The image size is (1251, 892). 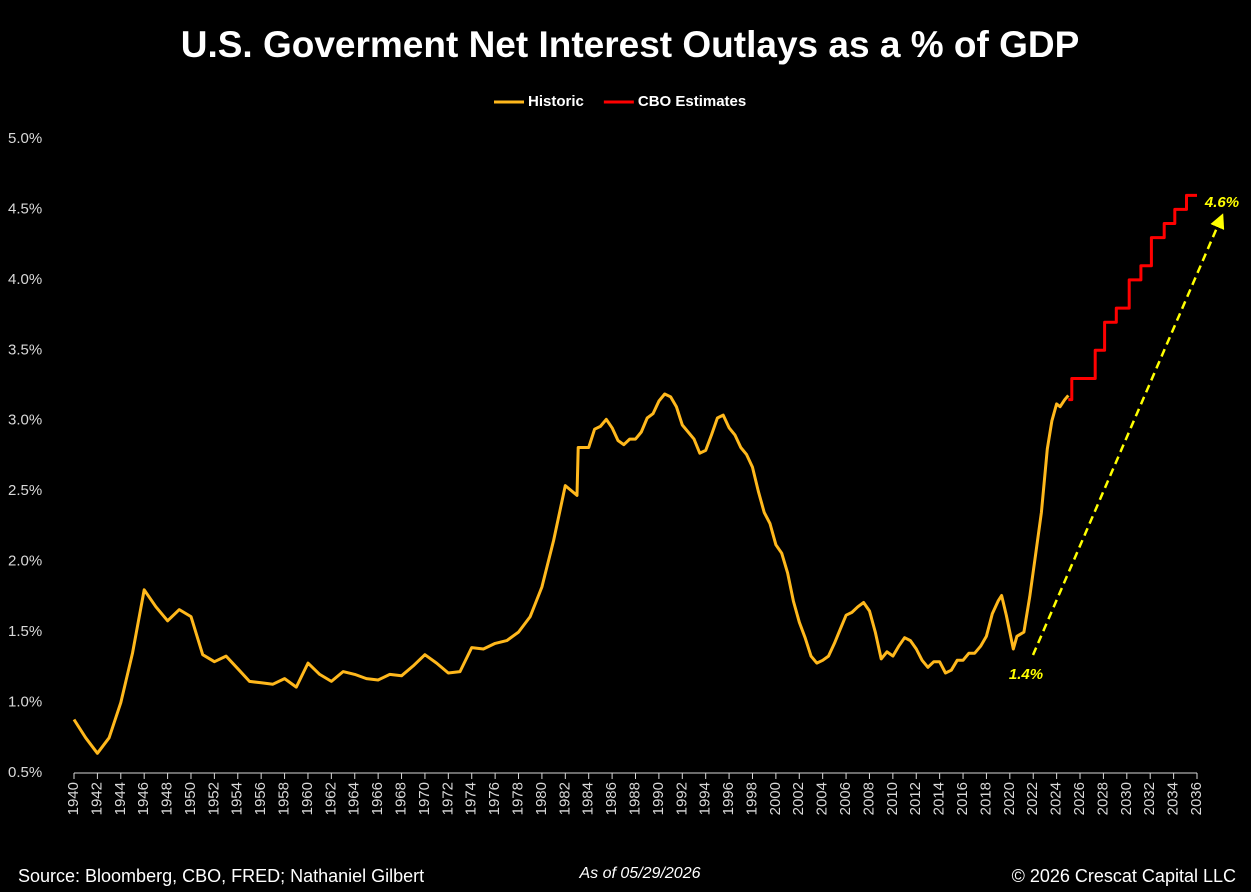 What do you see at coordinates (25, 561) in the screenshot?
I see `y-tick-label: 2.0%` at bounding box center [25, 561].